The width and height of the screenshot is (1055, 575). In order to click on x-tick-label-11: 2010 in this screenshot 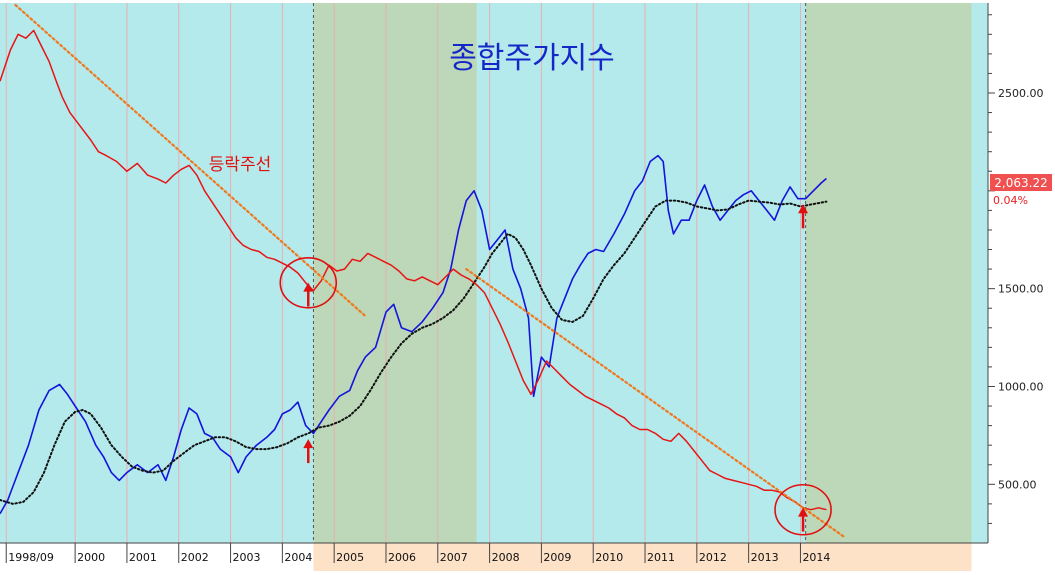, I will do `click(609, 557)`.